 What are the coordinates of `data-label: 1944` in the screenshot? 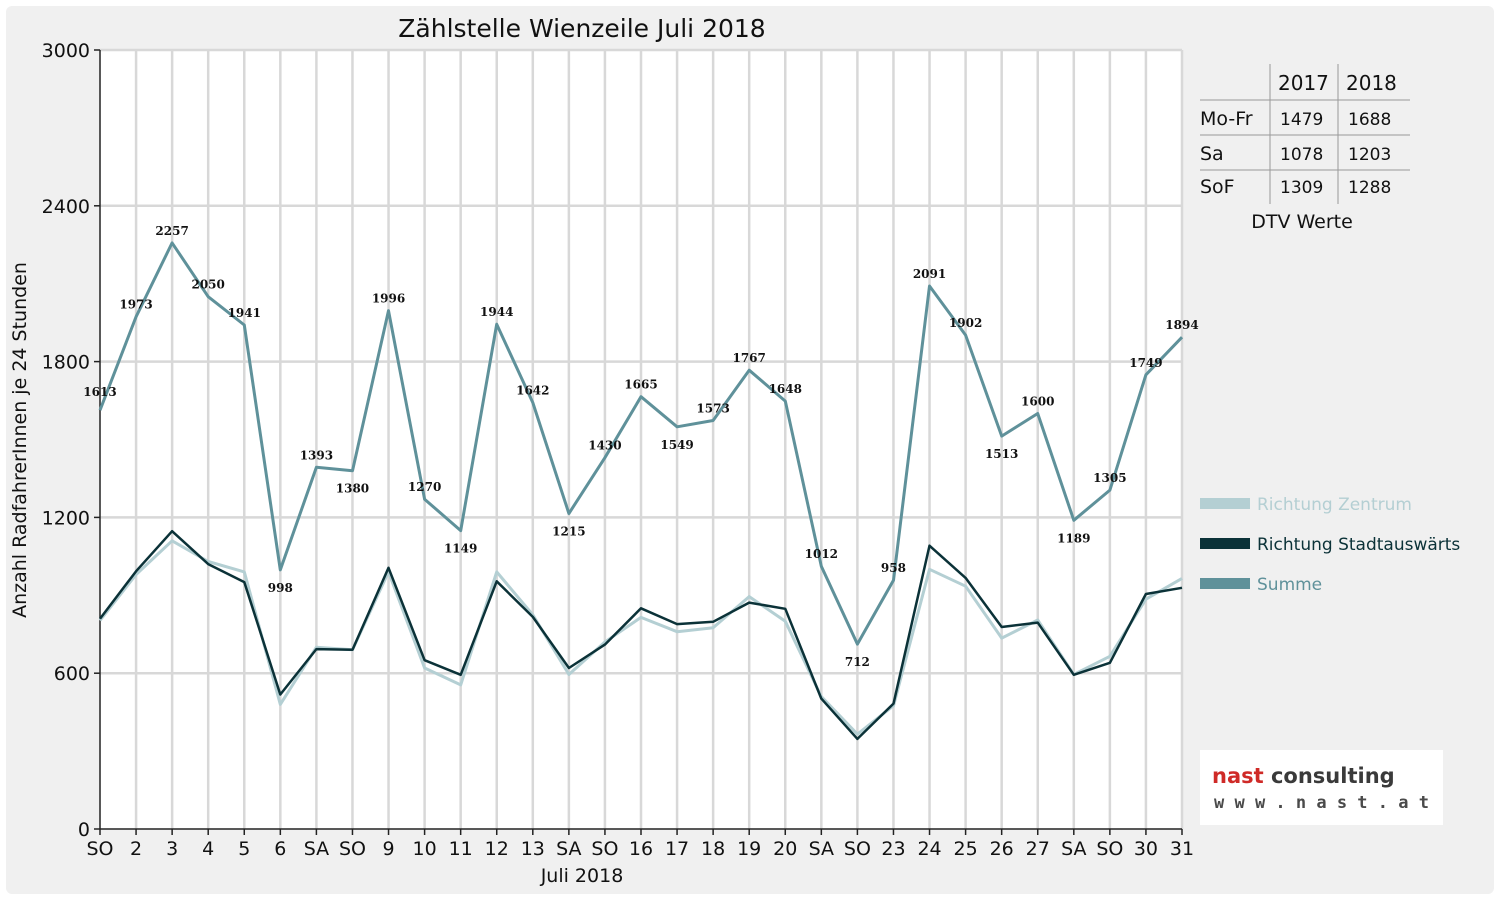 It's located at (496, 312).